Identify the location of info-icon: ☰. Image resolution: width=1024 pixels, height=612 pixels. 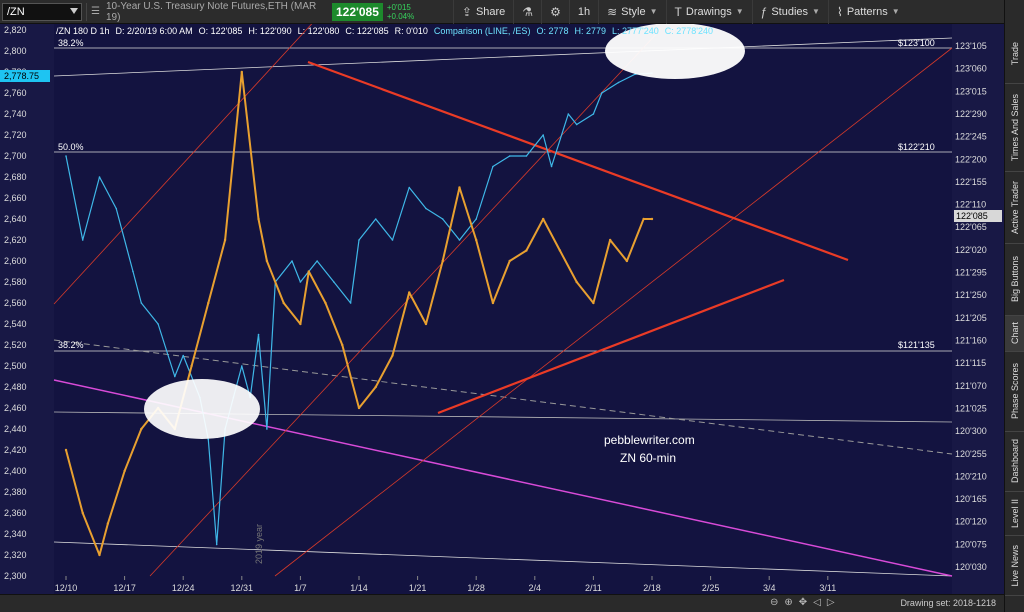
(95, 11).